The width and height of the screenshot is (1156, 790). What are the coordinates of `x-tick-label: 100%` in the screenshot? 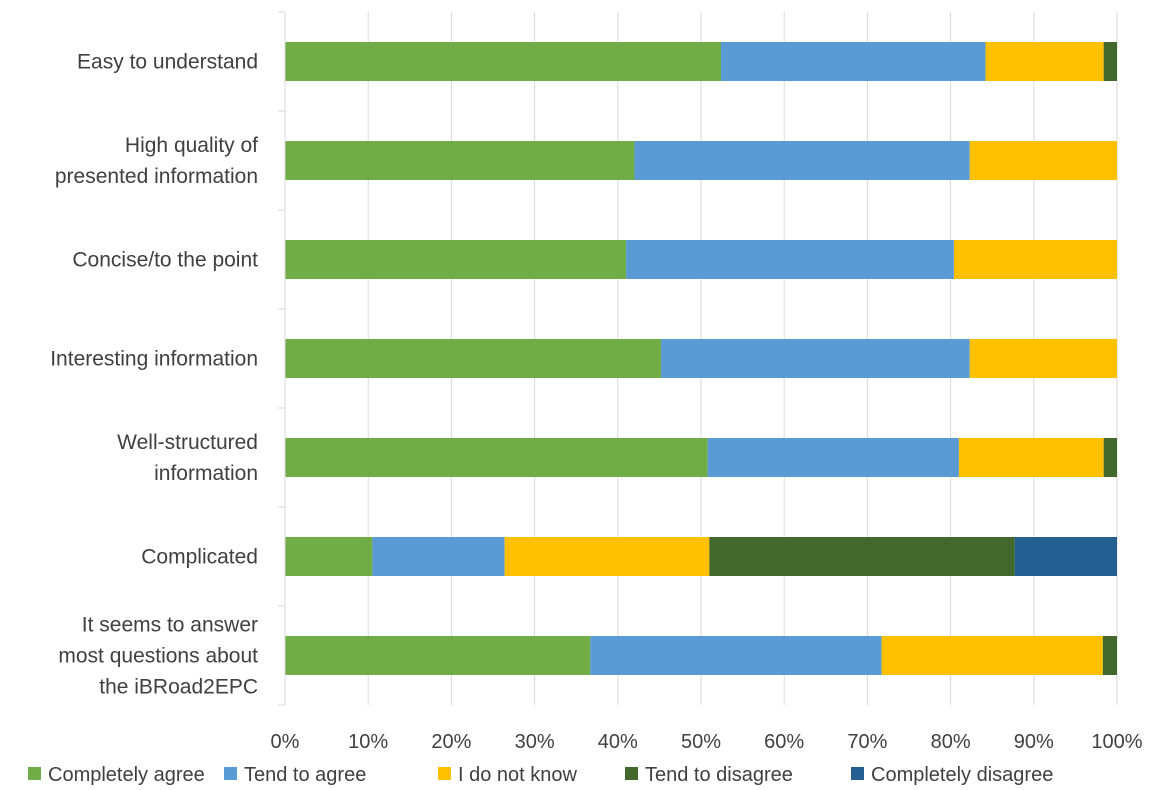 It's located at (1116, 742).